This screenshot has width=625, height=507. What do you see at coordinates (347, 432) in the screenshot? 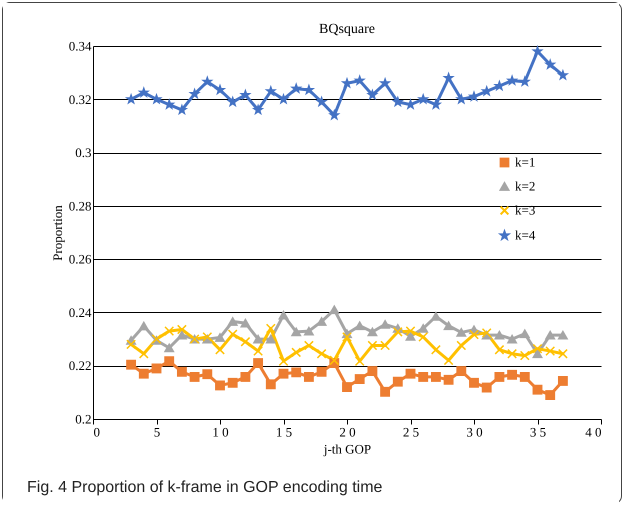
I see `x-tick-label: 2 0` at bounding box center [347, 432].